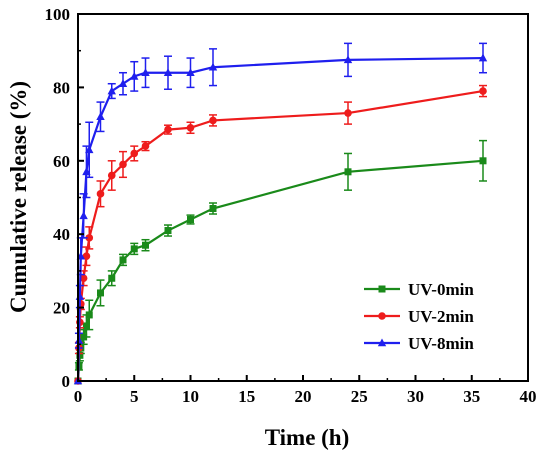 This screenshot has width=550, height=461. Describe the element at coordinates (246, 396) in the screenshot. I see `x-tick-label-3: 15` at that location.